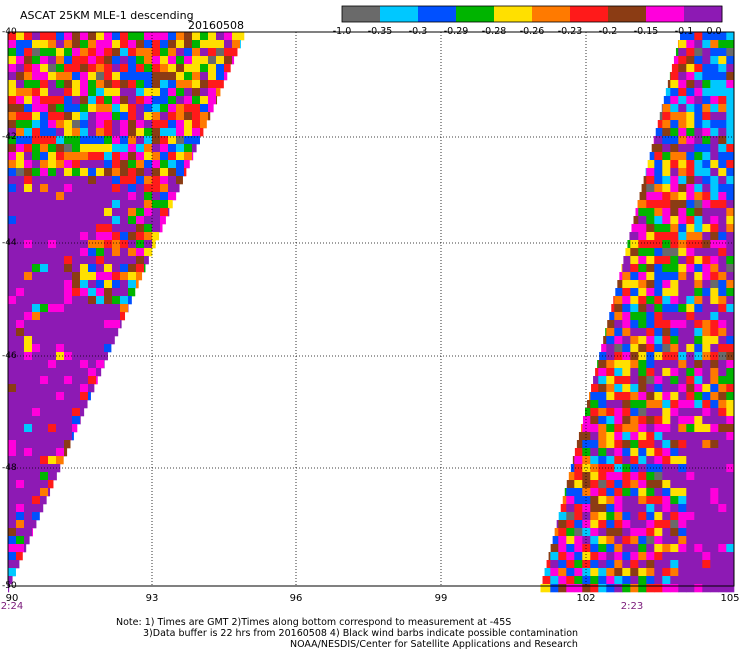 Image resolution: width=740 pixels, height=650 pixels. I want to click on colorbar-border, so click(532, 14).